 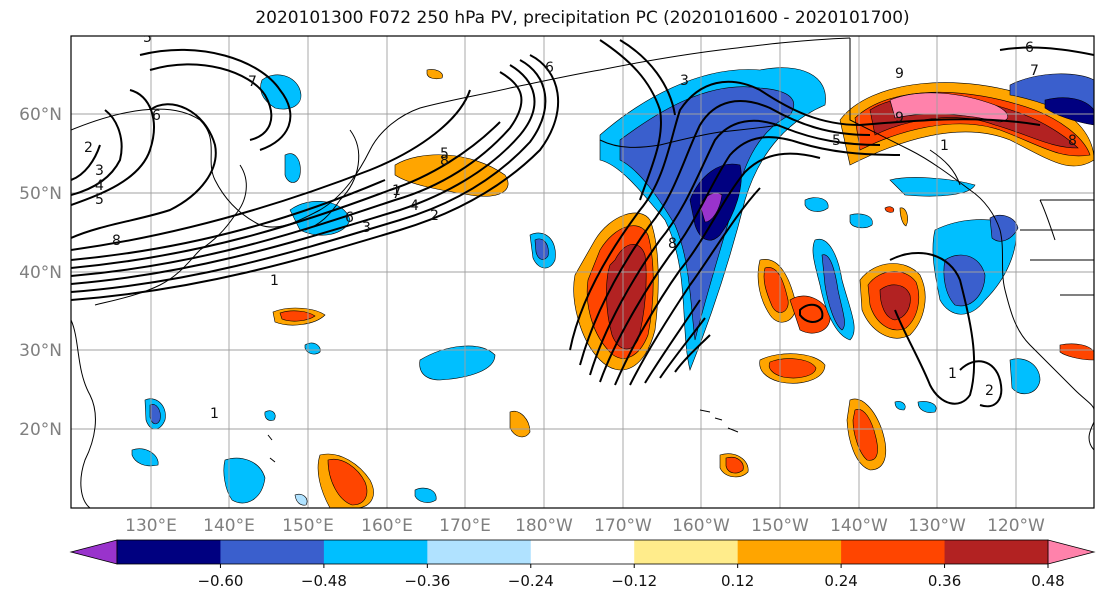 What do you see at coordinates (151, 526) in the screenshot?
I see `lon-label: 130°E` at bounding box center [151, 526].